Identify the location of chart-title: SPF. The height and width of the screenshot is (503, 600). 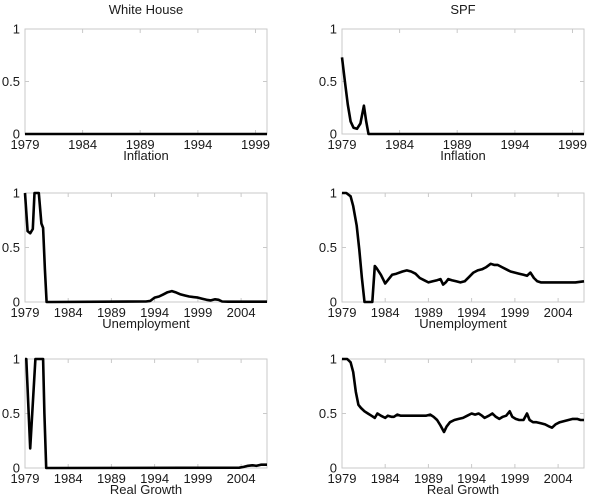
(463, 9).